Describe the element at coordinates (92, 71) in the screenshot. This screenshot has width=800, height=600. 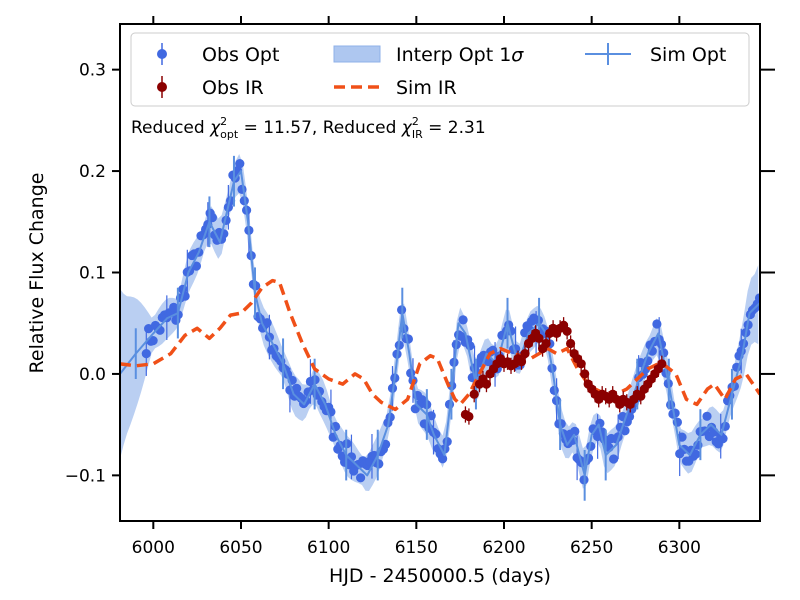
I see `y-tick-label: 0.3` at that location.